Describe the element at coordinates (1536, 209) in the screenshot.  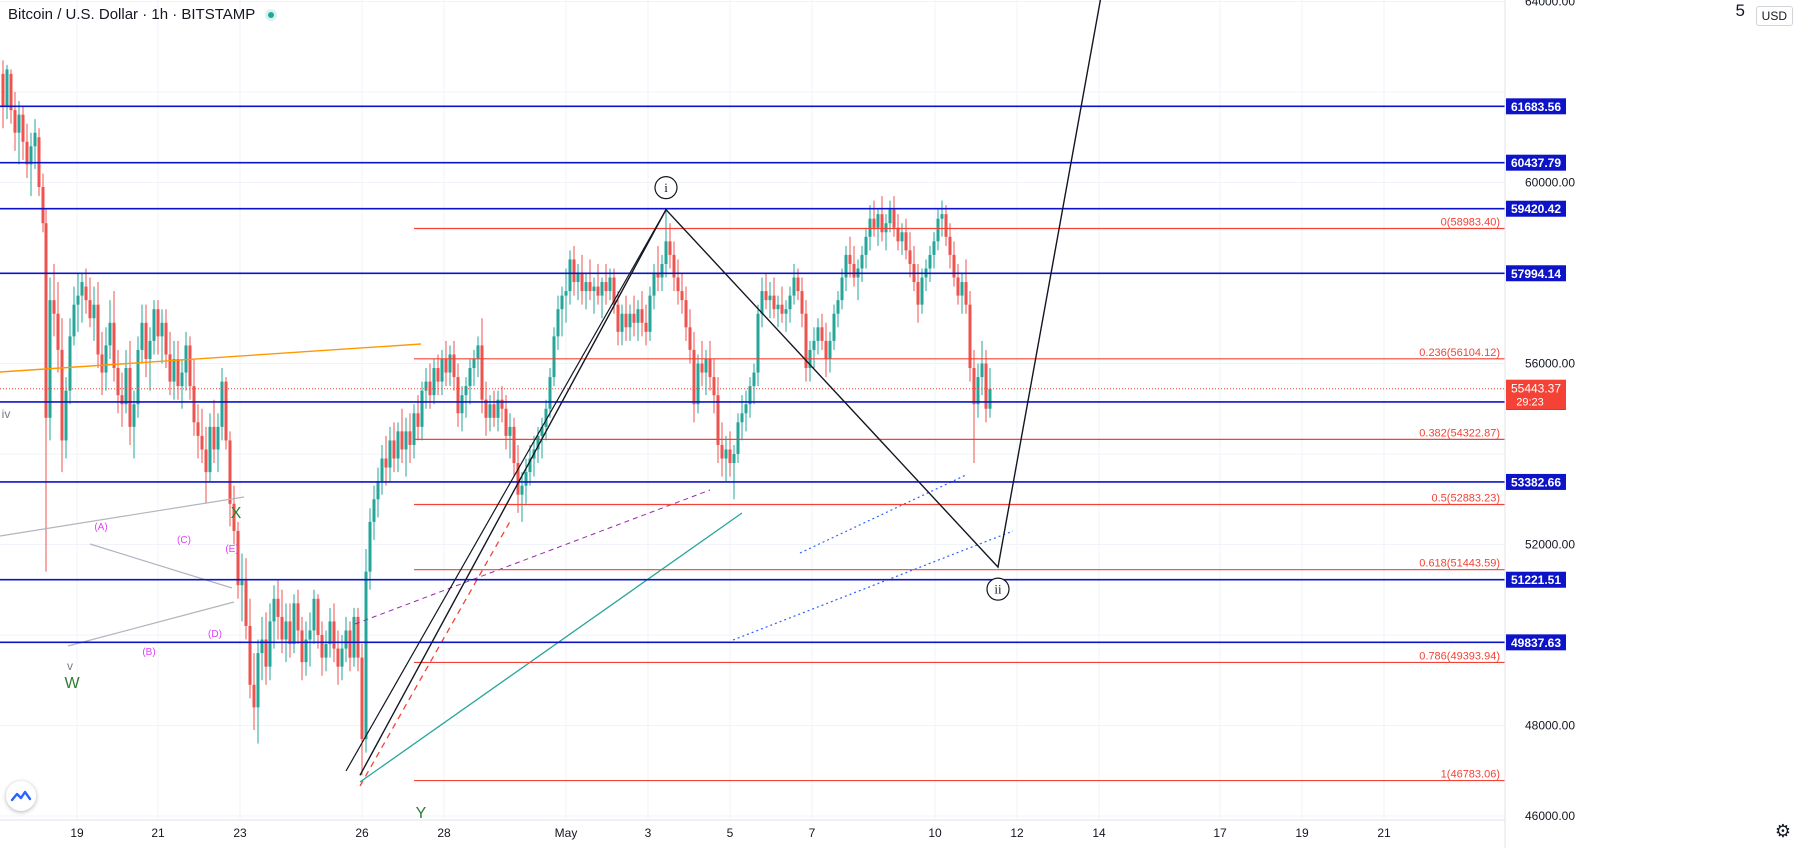
I see `blue-level-label: 59420.42` at that location.